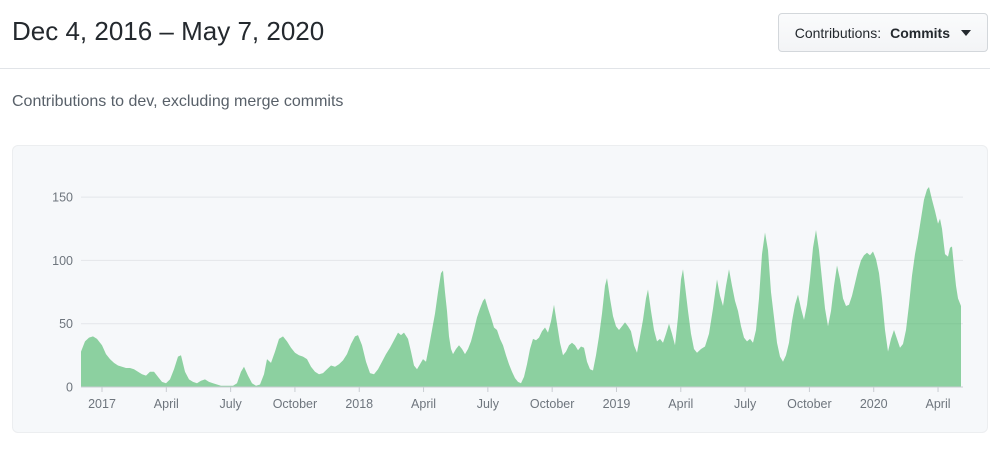 The image size is (1000, 449). Describe the element at coordinates (745, 404) in the screenshot. I see `x-axis-label-july-10: July` at that location.